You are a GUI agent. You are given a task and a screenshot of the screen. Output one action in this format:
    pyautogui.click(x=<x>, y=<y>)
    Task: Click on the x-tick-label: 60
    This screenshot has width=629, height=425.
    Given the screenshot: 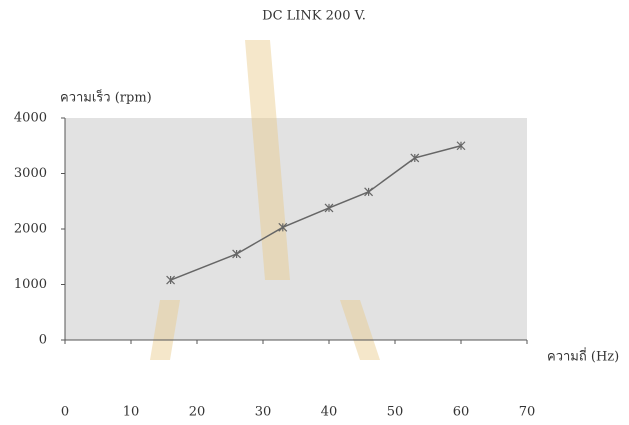 What is the action you would take?
    pyautogui.click(x=461, y=412)
    